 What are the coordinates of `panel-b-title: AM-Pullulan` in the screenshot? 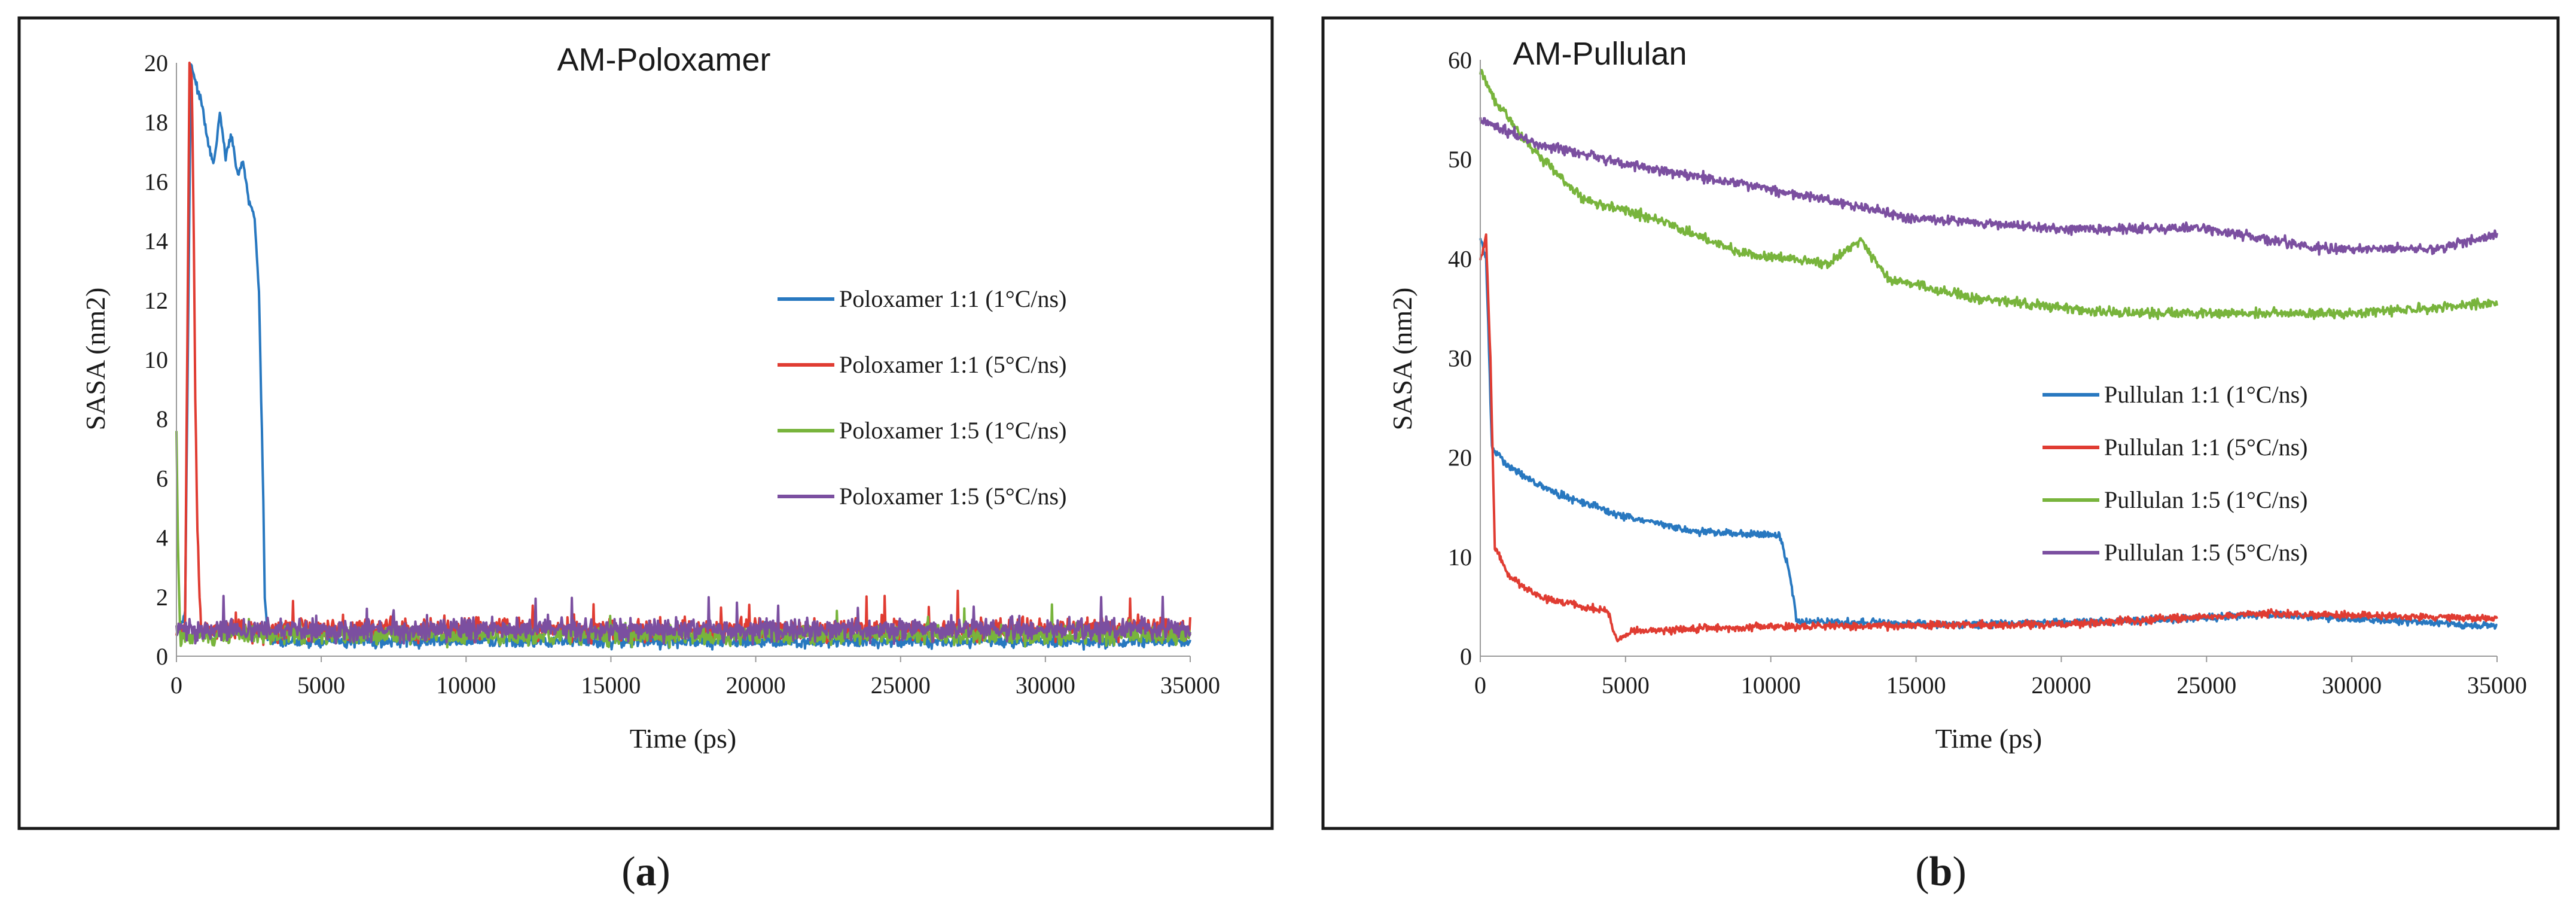 It's located at (1600, 54).